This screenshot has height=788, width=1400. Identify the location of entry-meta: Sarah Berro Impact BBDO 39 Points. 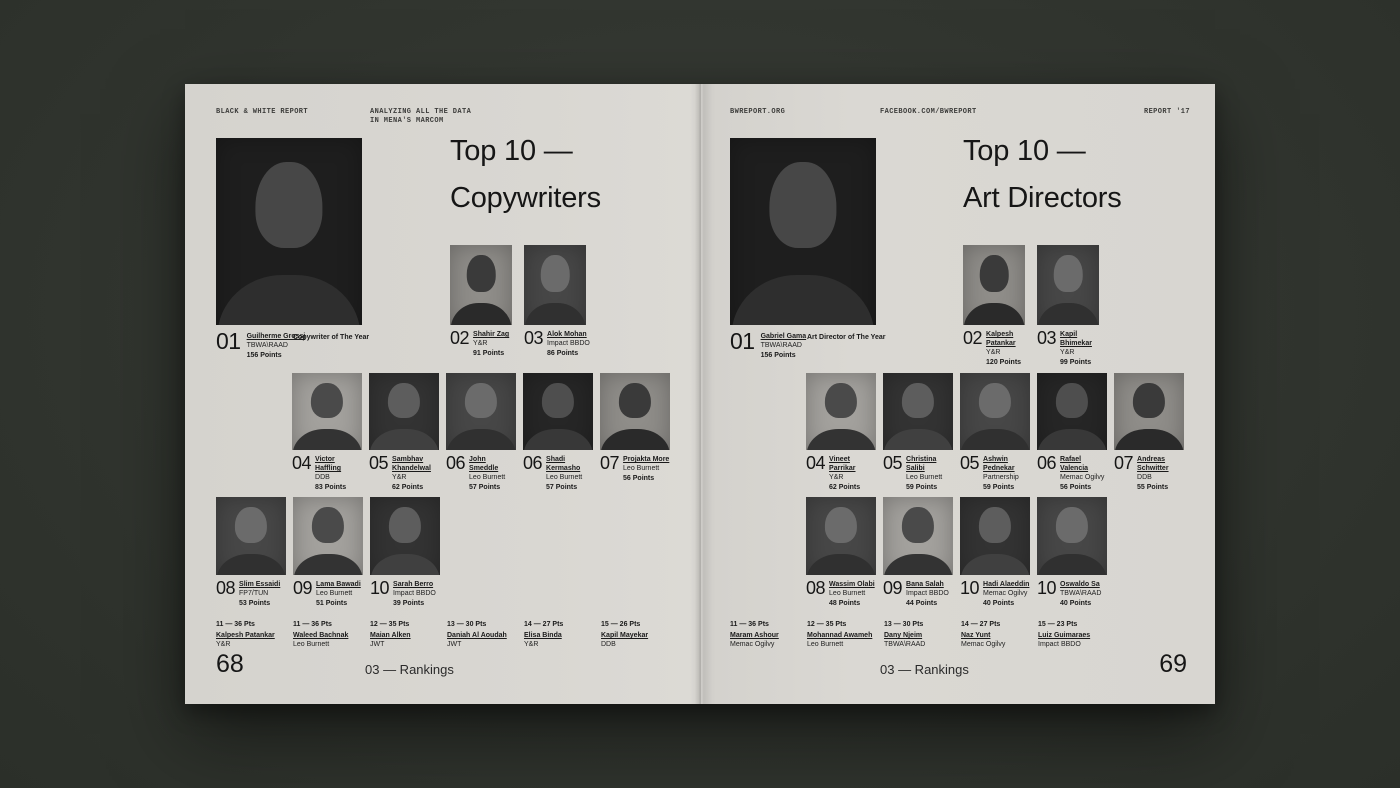
(414, 594).